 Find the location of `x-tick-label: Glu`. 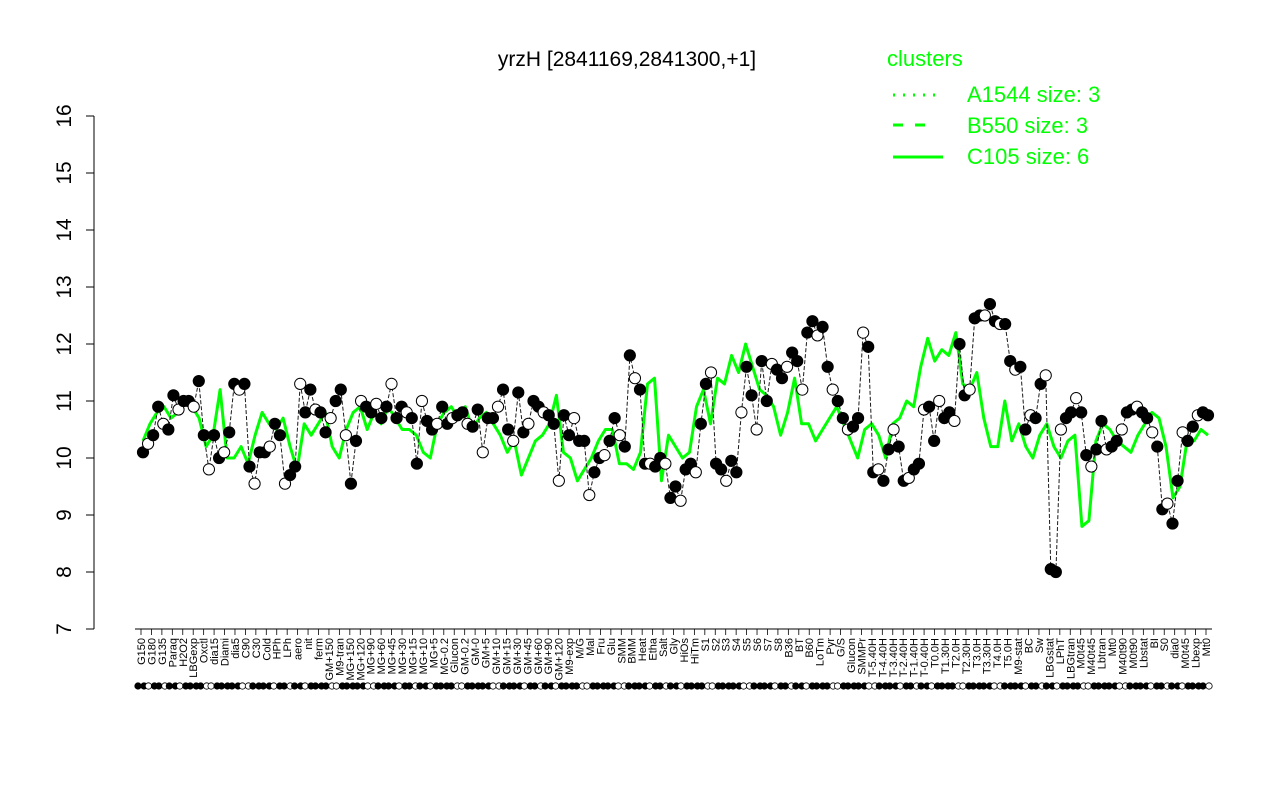

x-tick-label: Glu is located at coordinates (612, 646).